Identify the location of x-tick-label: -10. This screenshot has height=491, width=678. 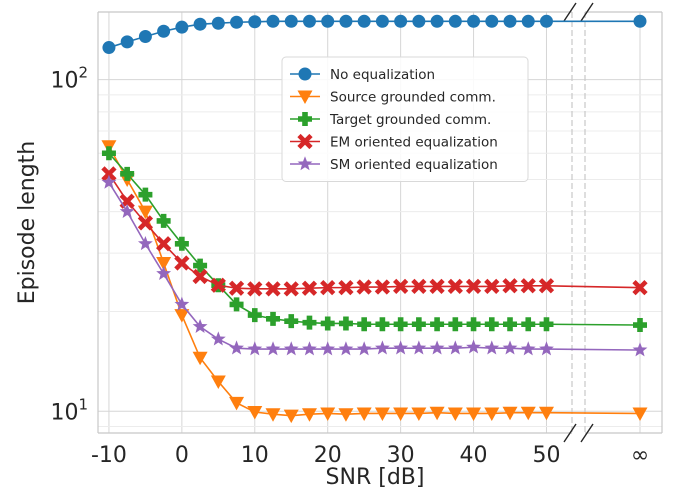
(109, 455).